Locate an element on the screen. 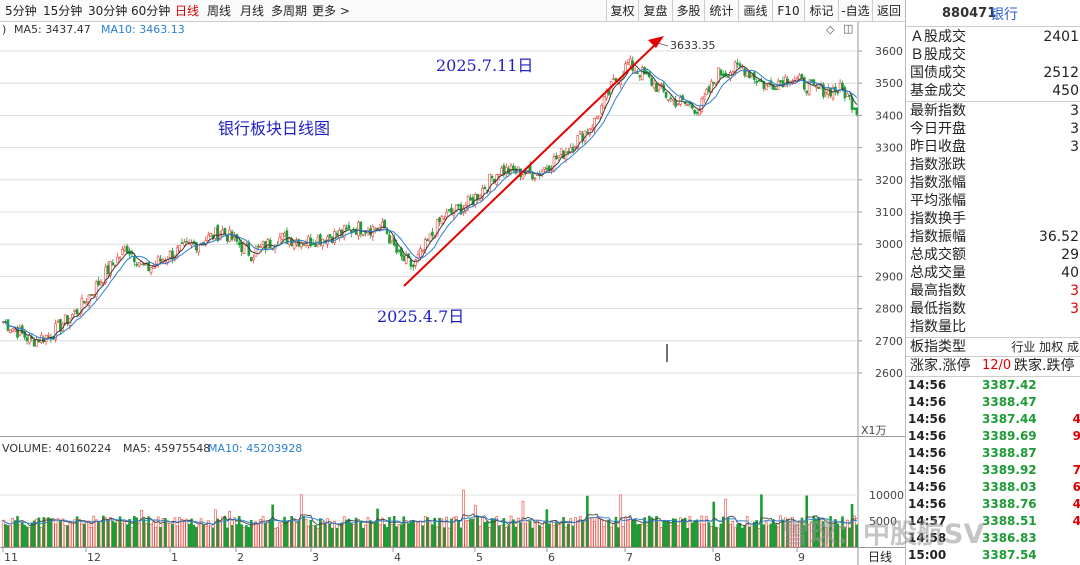  tick-volume: 6 is located at coordinates (1076, 487).